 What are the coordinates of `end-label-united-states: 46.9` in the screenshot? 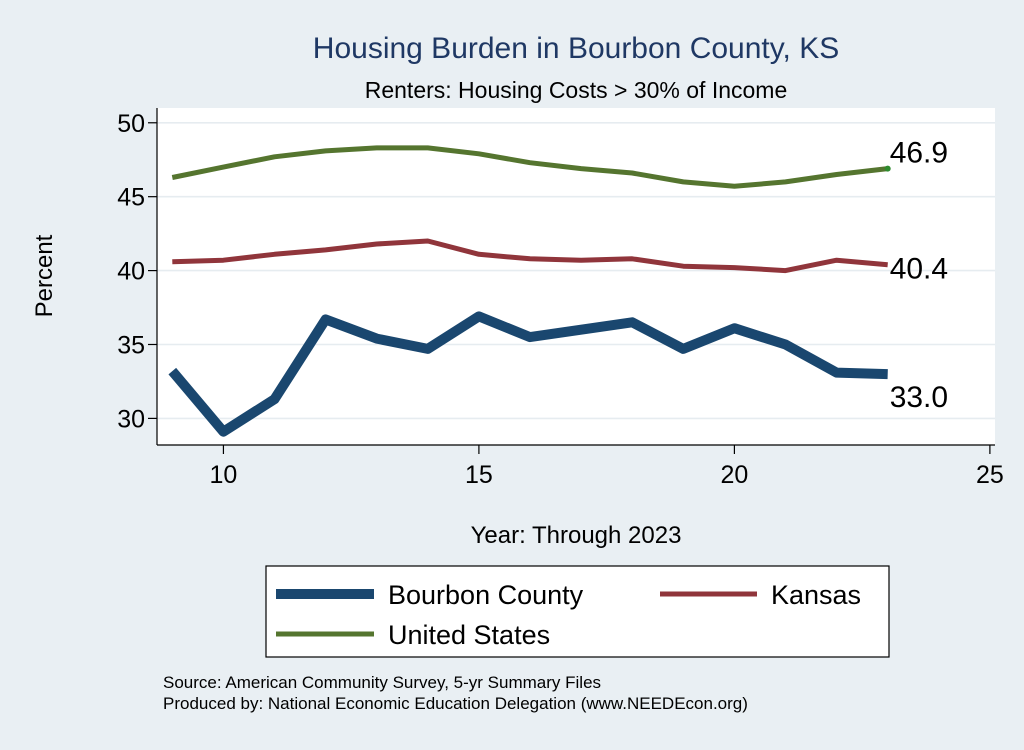 It's located at (919, 153).